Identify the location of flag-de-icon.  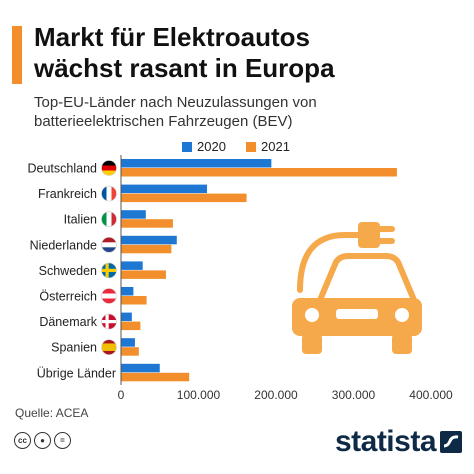
(109, 168).